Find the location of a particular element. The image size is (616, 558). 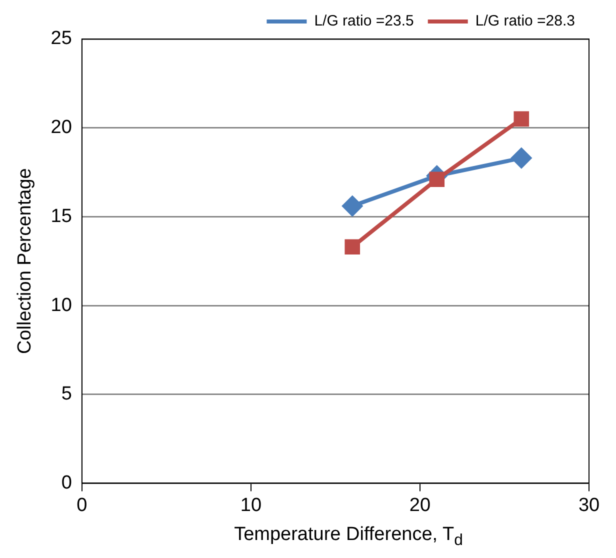

x-tick-label: 30 is located at coordinates (589, 505).